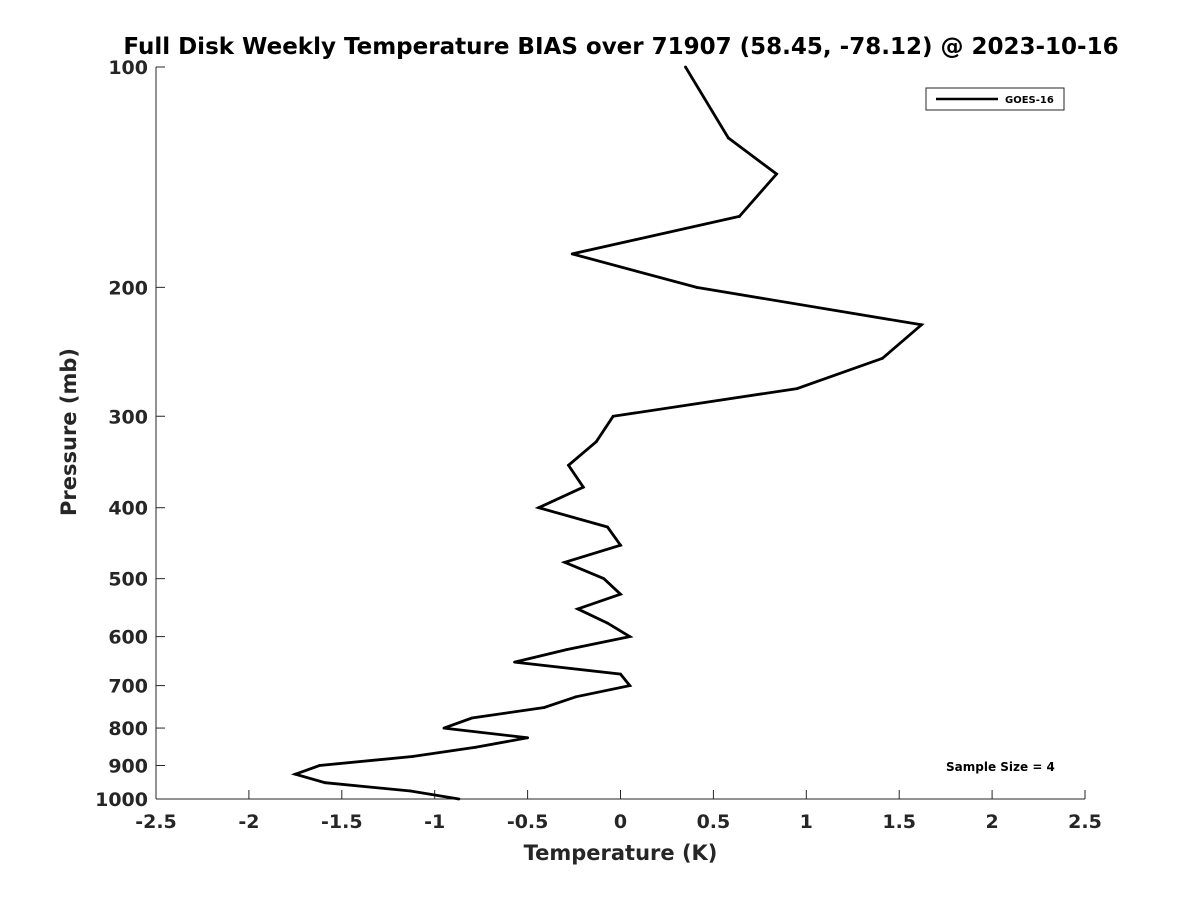  What do you see at coordinates (1000, 767) in the screenshot?
I see `sample-size-annotation: Sample Size = 4` at bounding box center [1000, 767].